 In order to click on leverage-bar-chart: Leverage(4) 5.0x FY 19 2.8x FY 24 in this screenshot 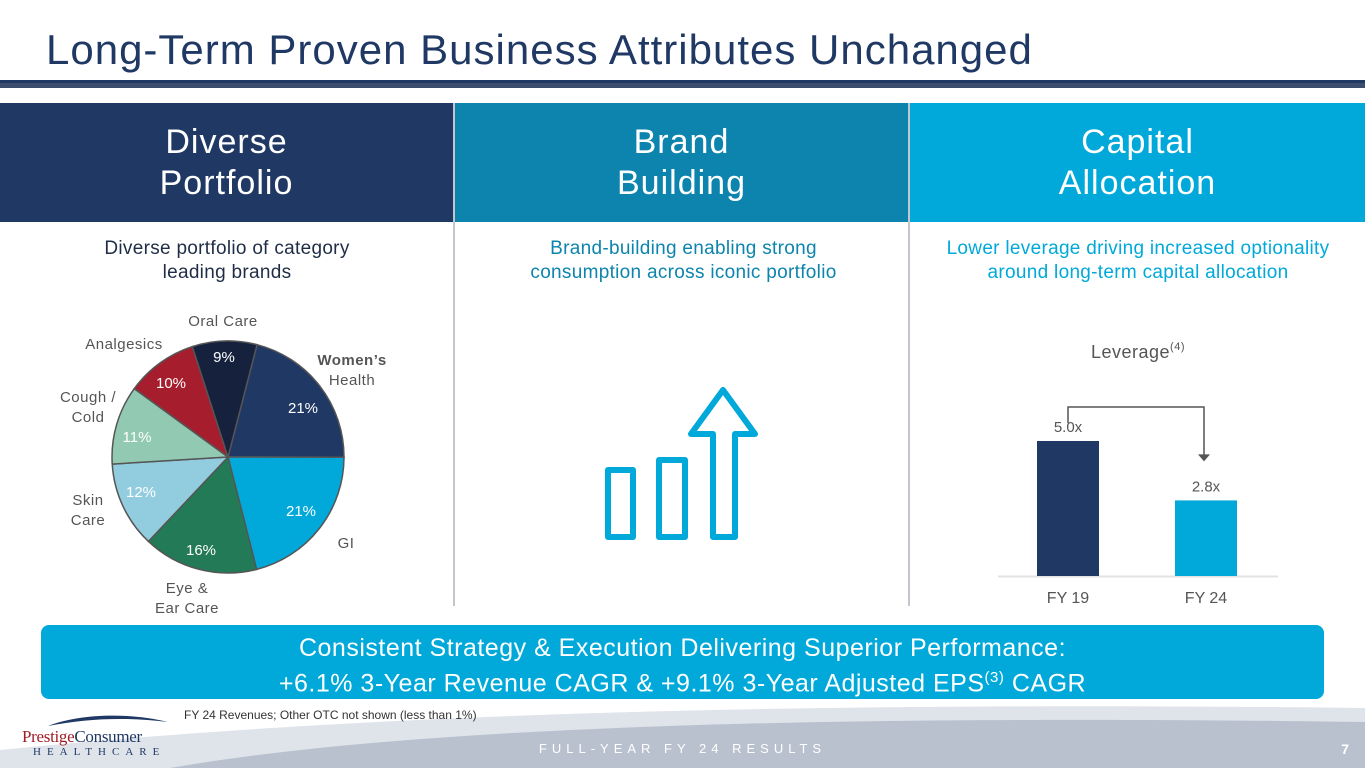, I will do `click(1138, 474)`.